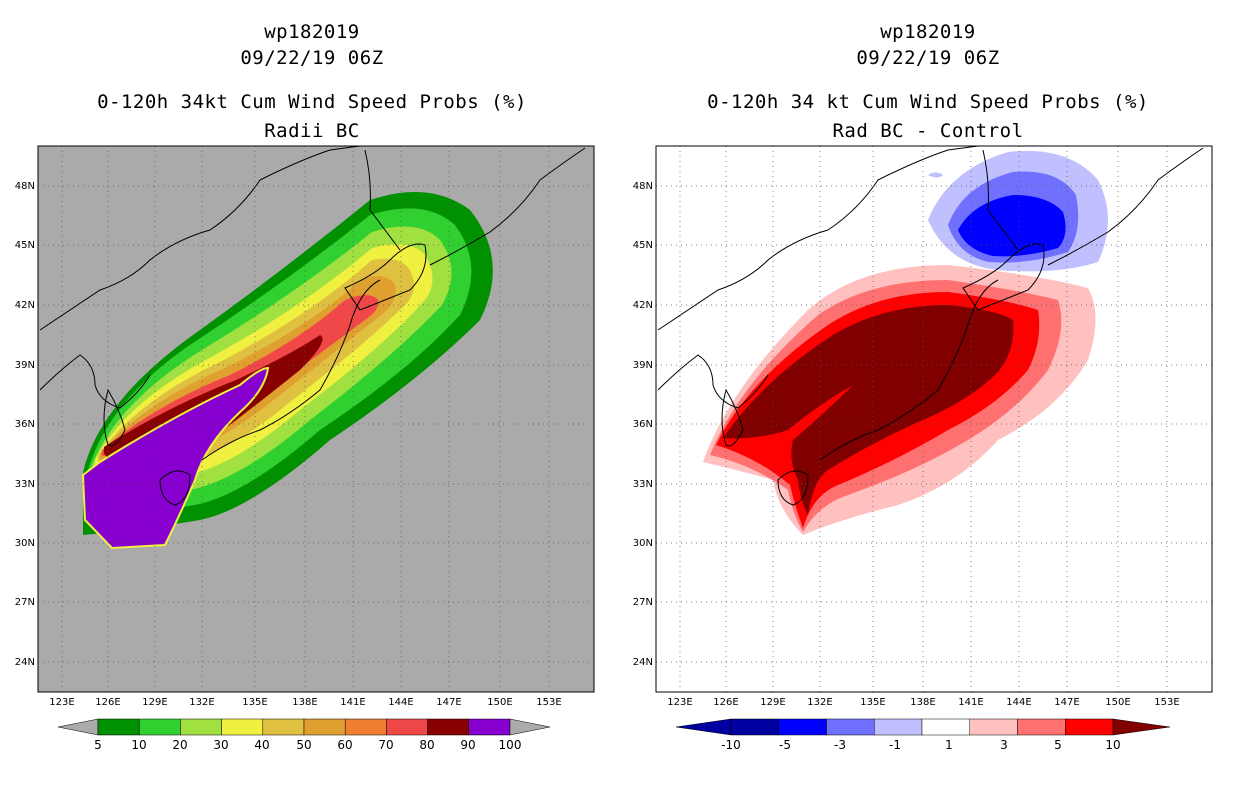 Image resolution: width=1236 pixels, height=800 pixels. I want to click on colorbar-label: -10, so click(731, 745).